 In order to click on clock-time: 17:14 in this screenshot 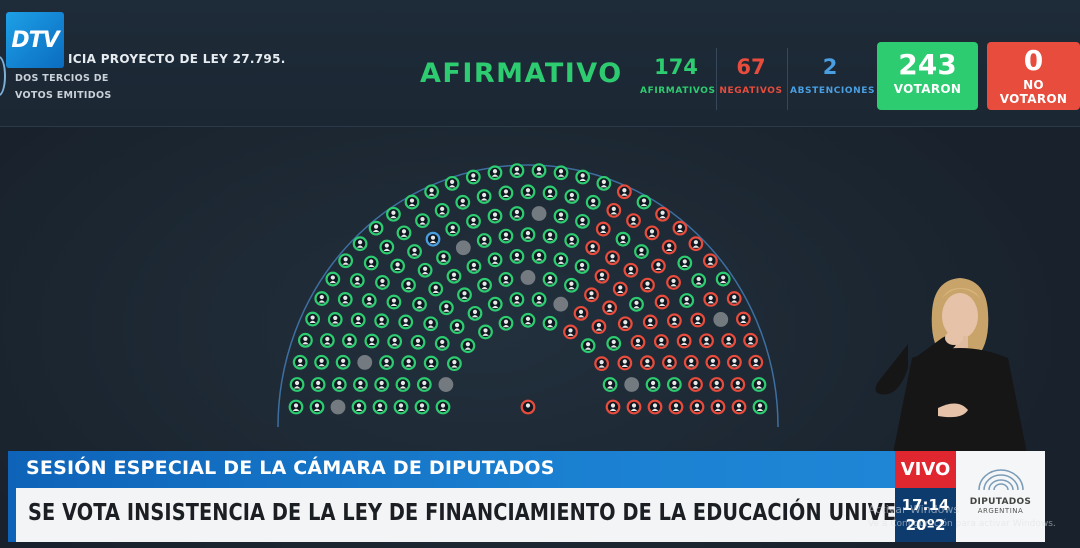, I will do `click(925, 505)`.